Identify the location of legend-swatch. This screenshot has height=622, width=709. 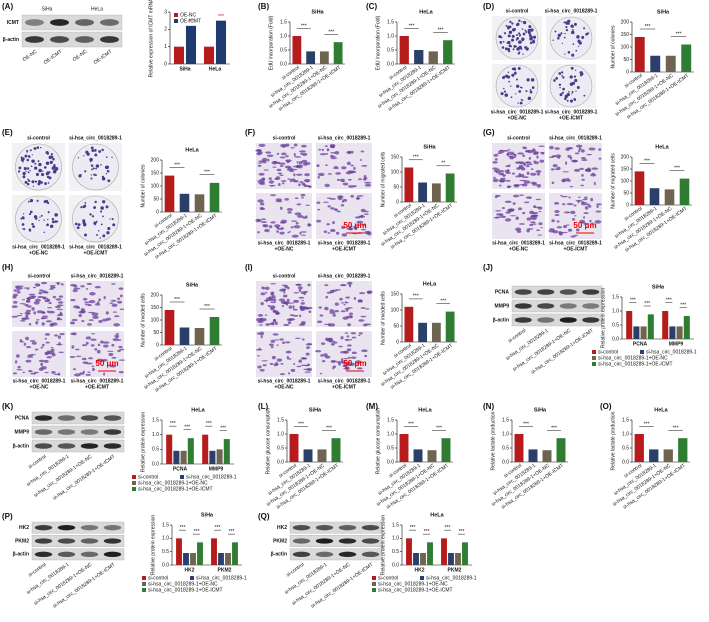
(176, 15).